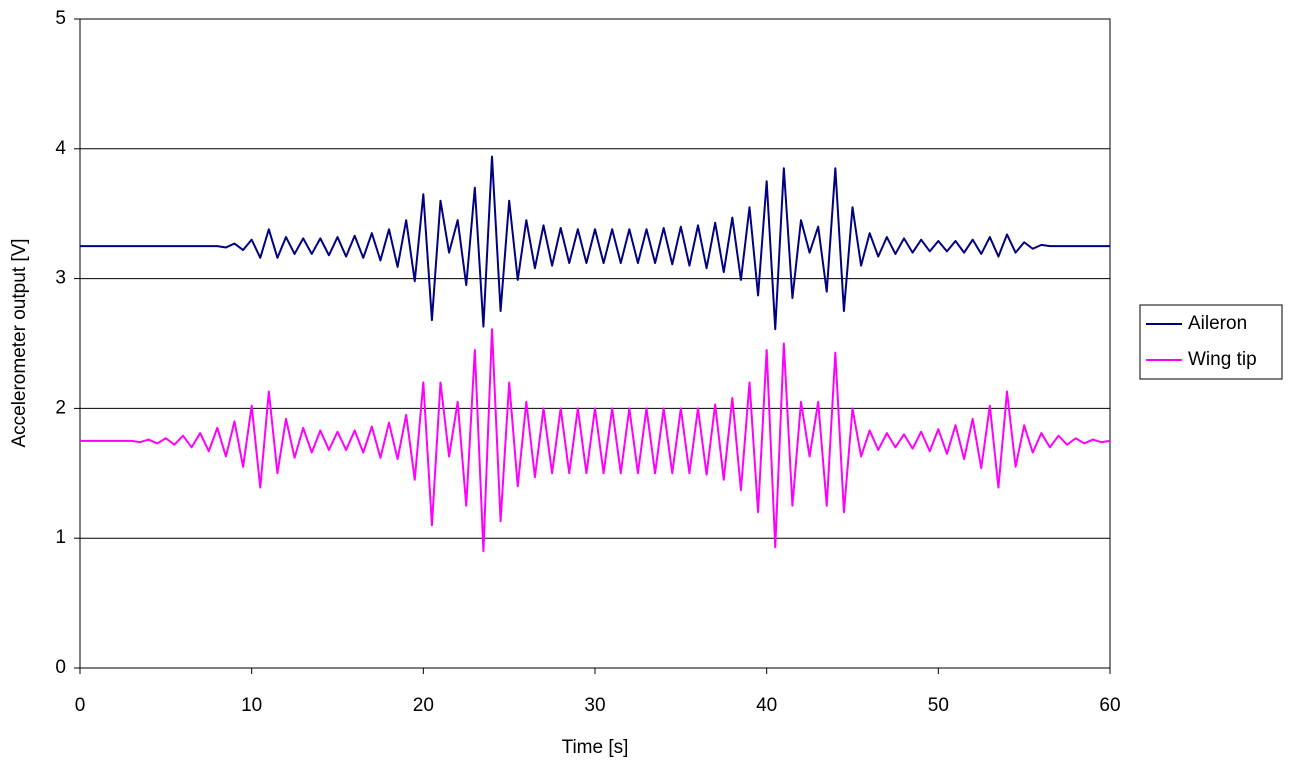 Image resolution: width=1297 pixels, height=767 pixels. What do you see at coordinates (60, 407) in the screenshot?
I see `y-tick-label: 2` at bounding box center [60, 407].